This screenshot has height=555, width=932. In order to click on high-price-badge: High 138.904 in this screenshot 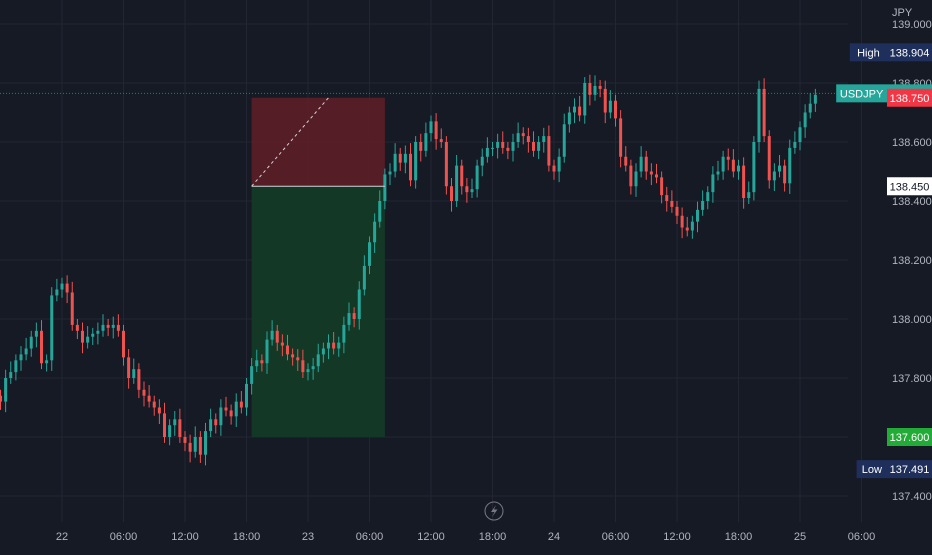, I will do `click(890, 52)`.